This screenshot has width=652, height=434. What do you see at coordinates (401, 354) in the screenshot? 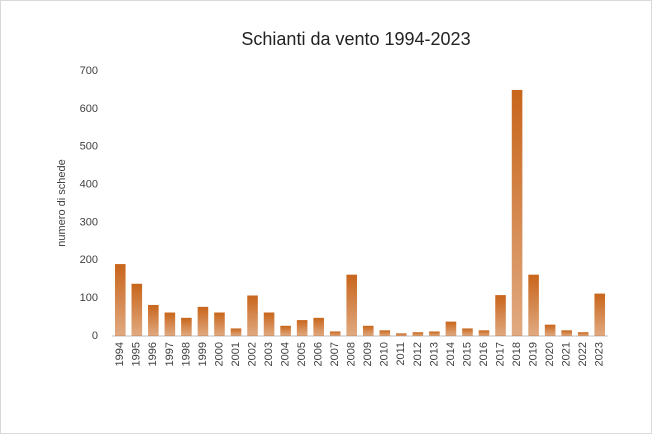
I see `x-tick-label: 2011` at bounding box center [401, 354].